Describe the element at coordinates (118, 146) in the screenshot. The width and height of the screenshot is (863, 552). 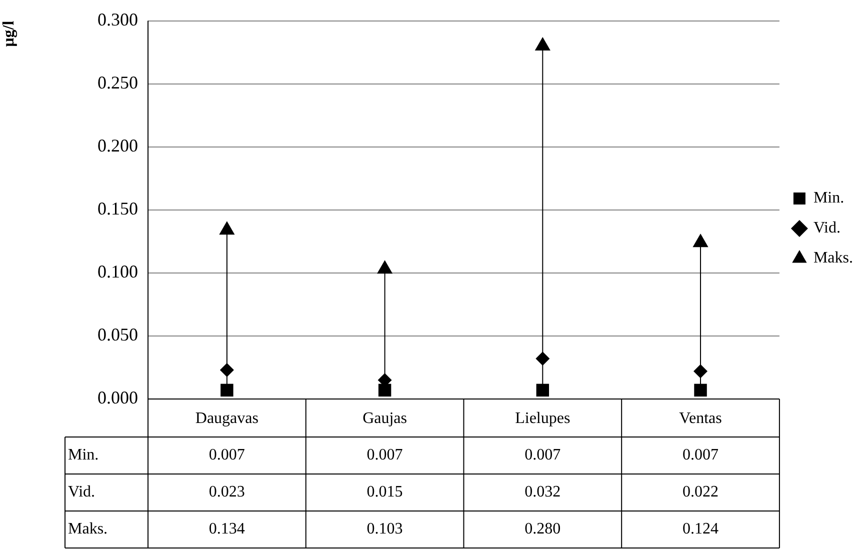
I see `y-tick-label: 0.200` at that location.